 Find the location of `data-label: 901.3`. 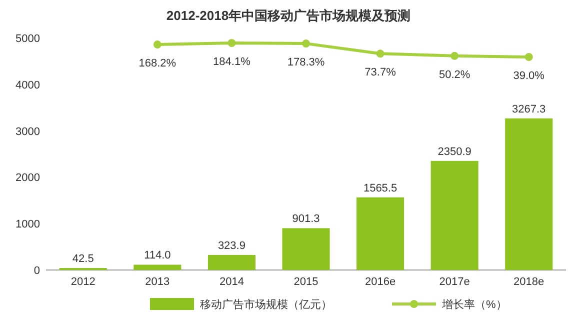

data-label: 901.3 is located at coordinates (306, 219).